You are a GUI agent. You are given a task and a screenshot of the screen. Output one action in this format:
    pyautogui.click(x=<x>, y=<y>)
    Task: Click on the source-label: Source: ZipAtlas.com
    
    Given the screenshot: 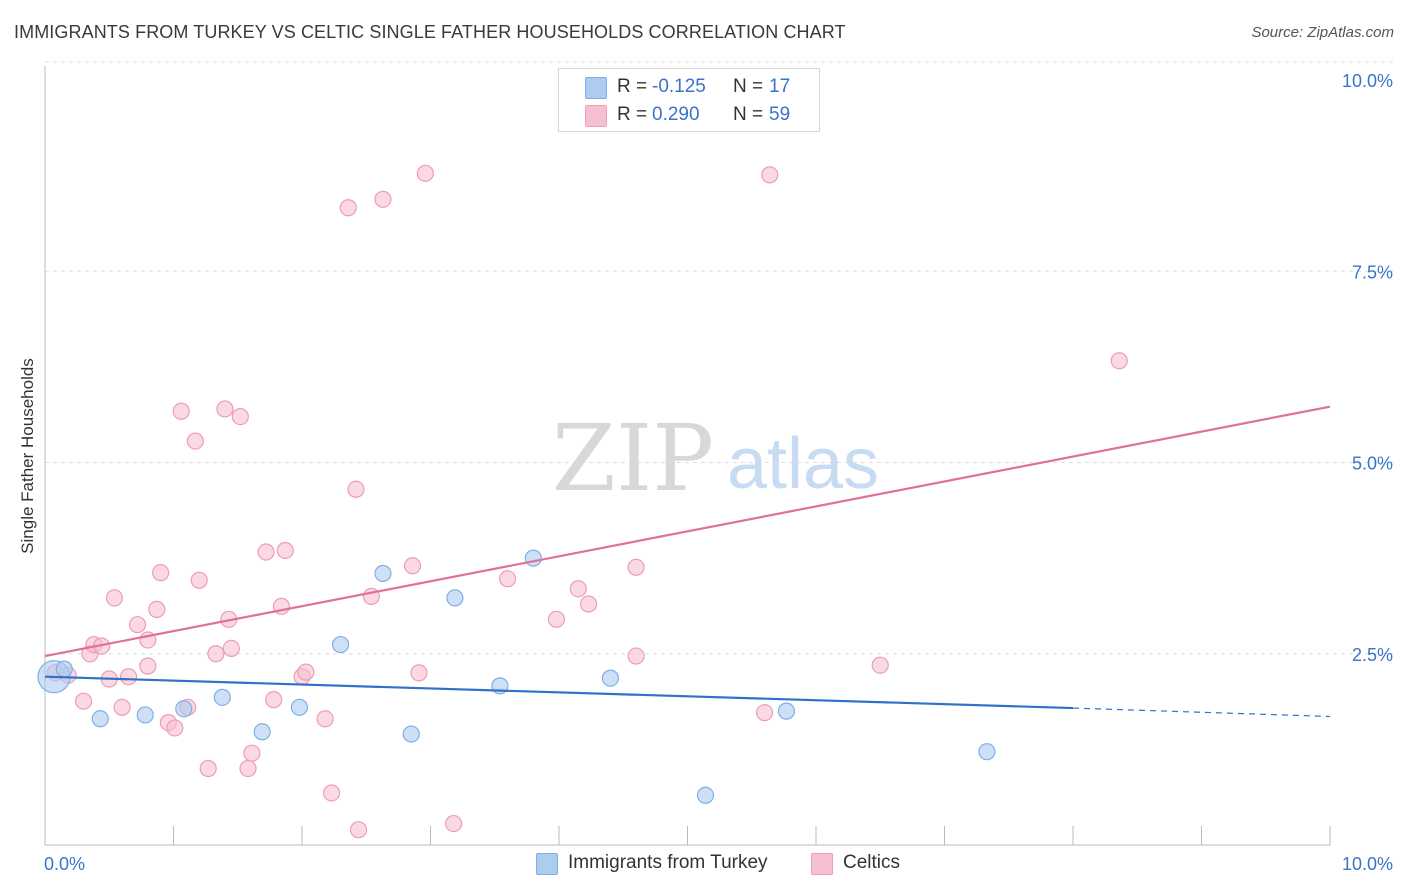 What is the action you would take?
    pyautogui.click(x=1322, y=32)
    